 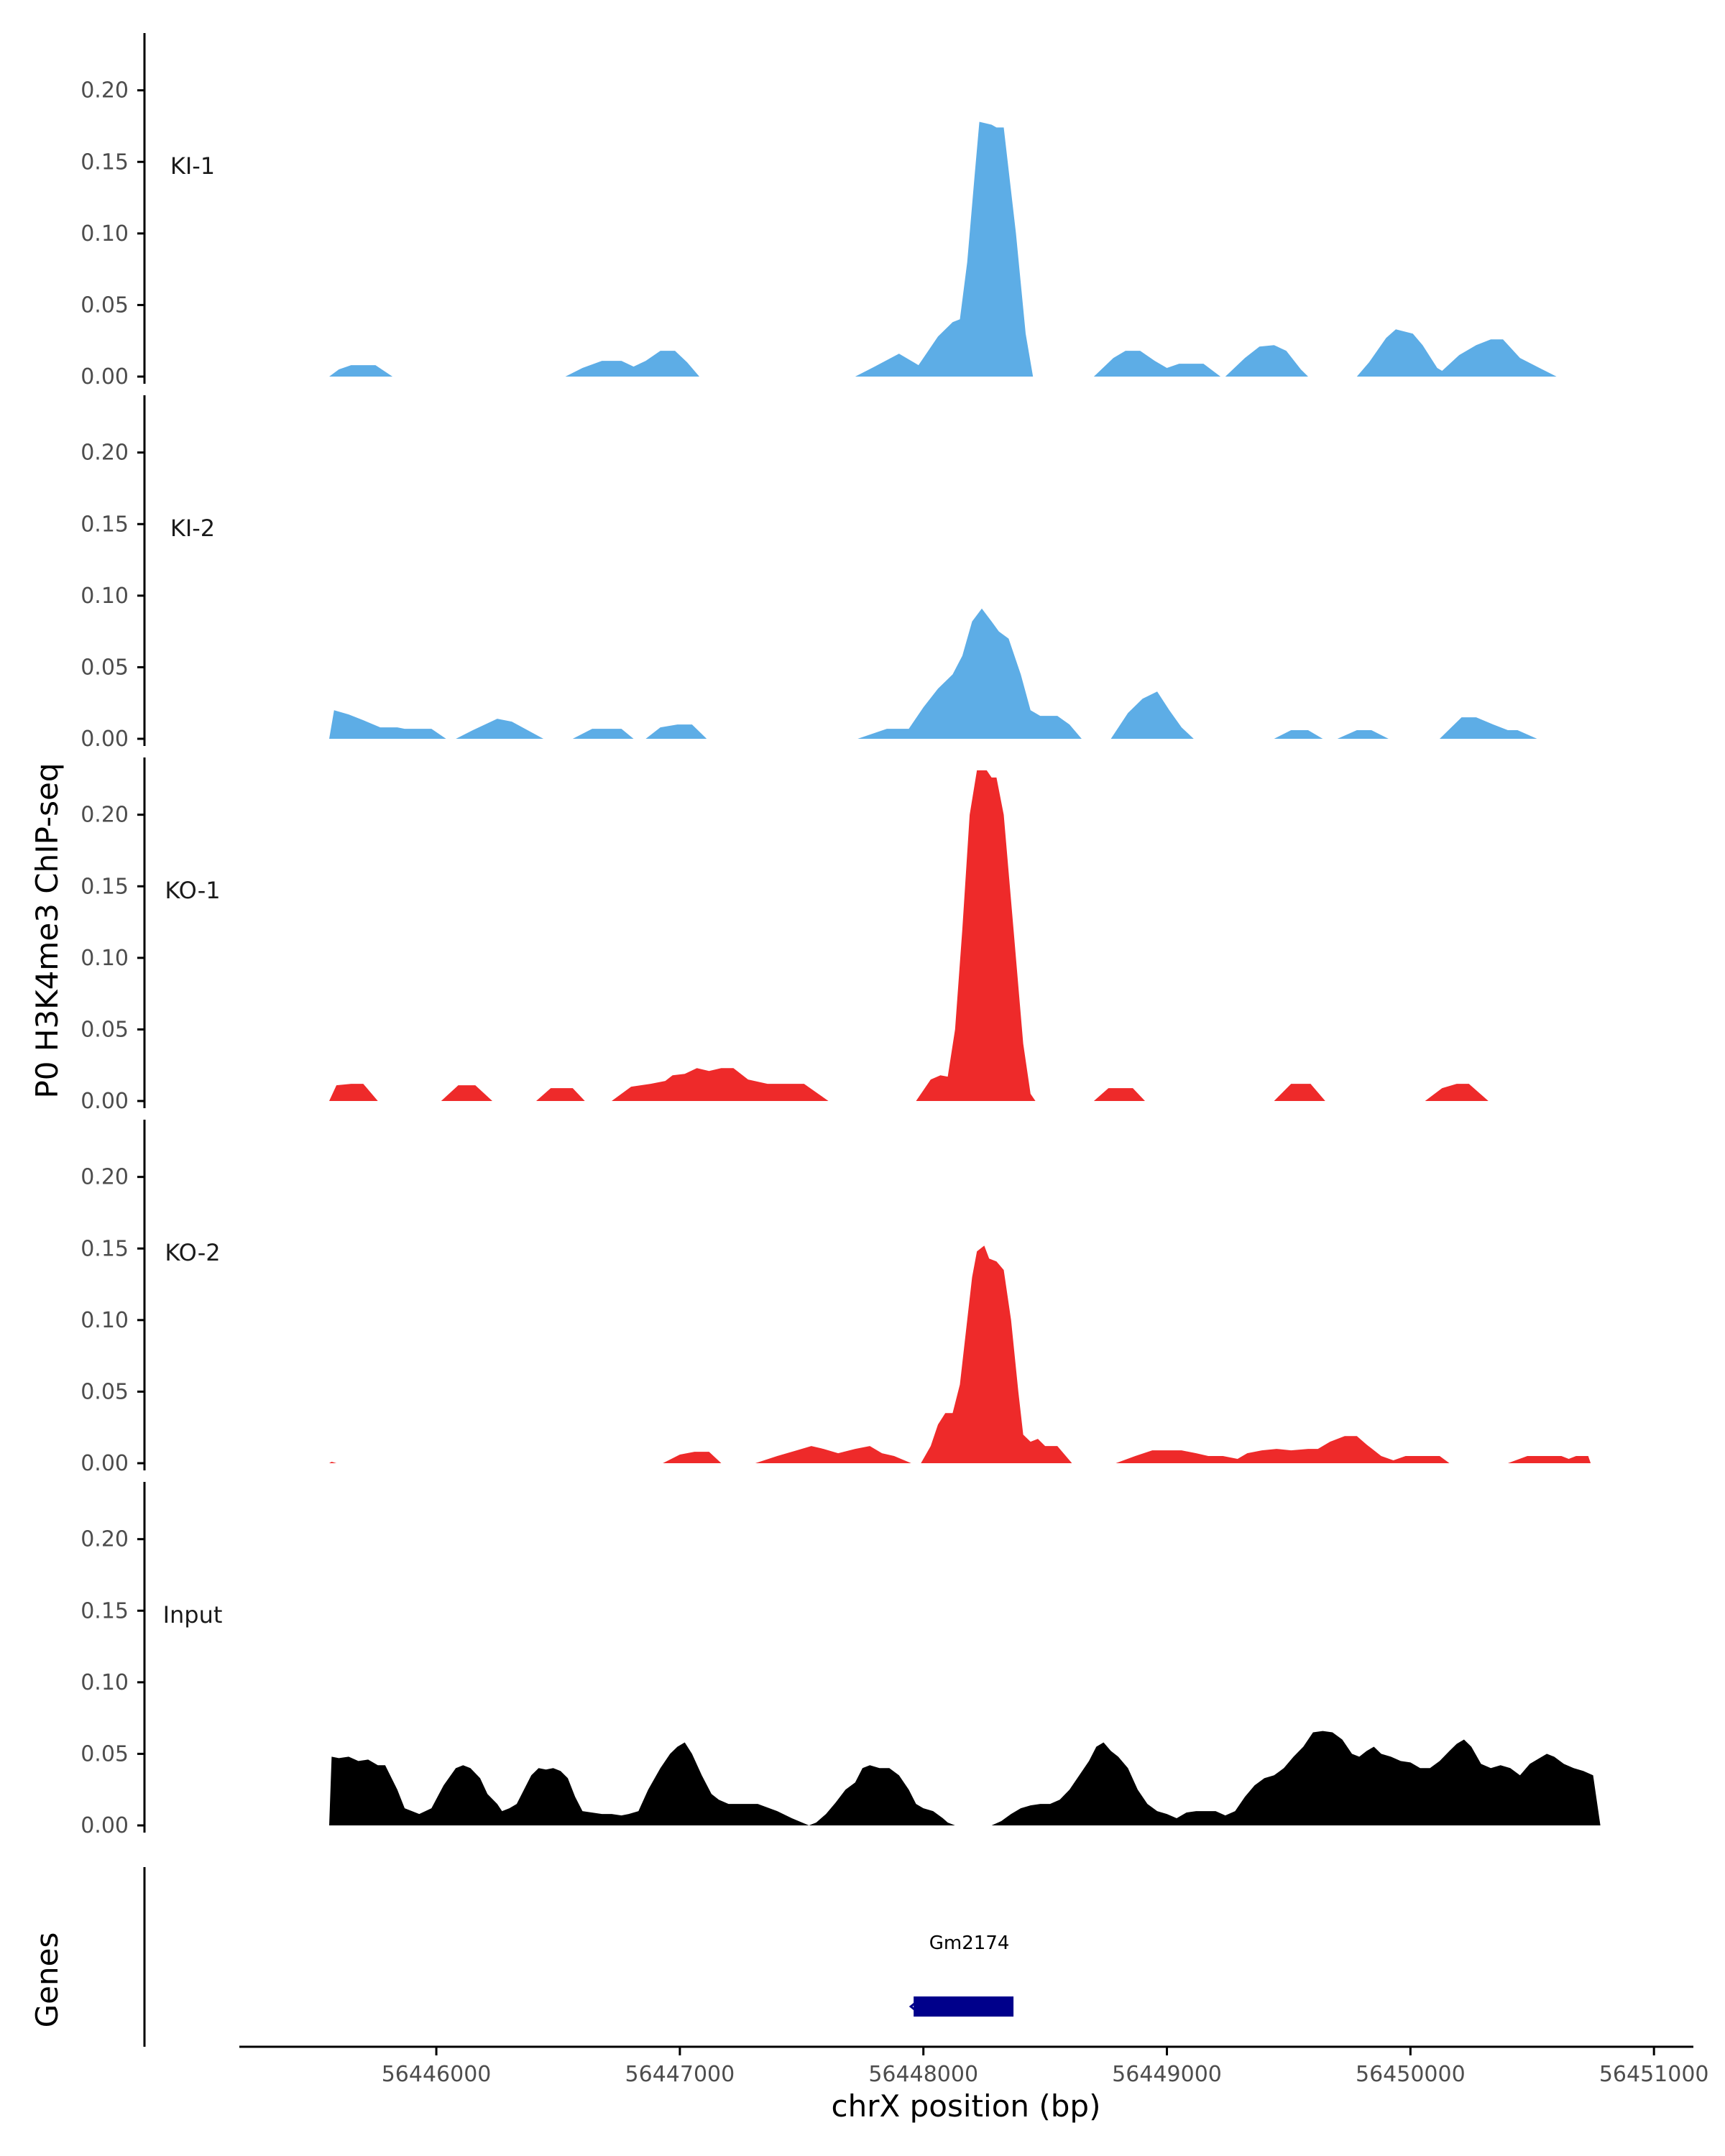 I want to click on track-ko-2: 0.00 0.05 0.10 0.15 0.20 KO-2, so click(x=835, y=1298).